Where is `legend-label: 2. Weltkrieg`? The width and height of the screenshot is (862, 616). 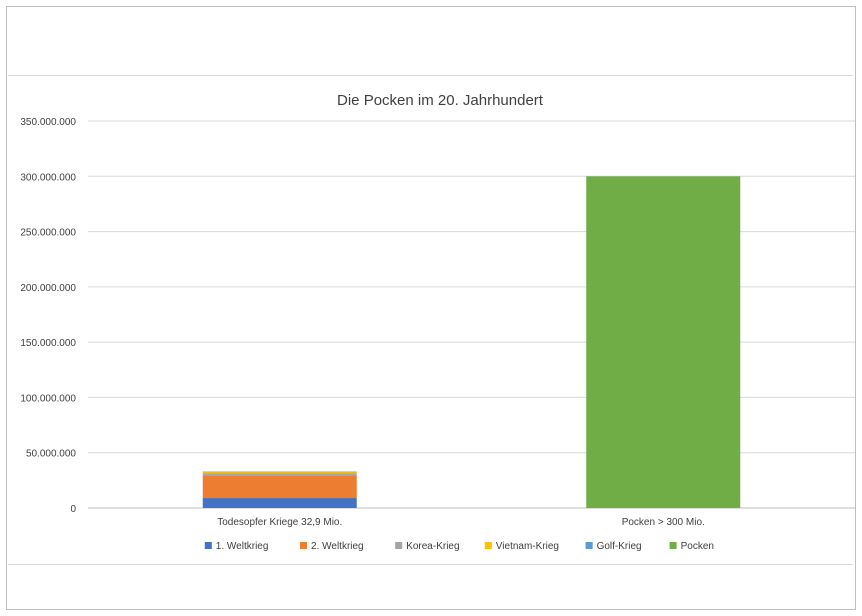 legend-label: 2. Weltkrieg is located at coordinates (337, 546).